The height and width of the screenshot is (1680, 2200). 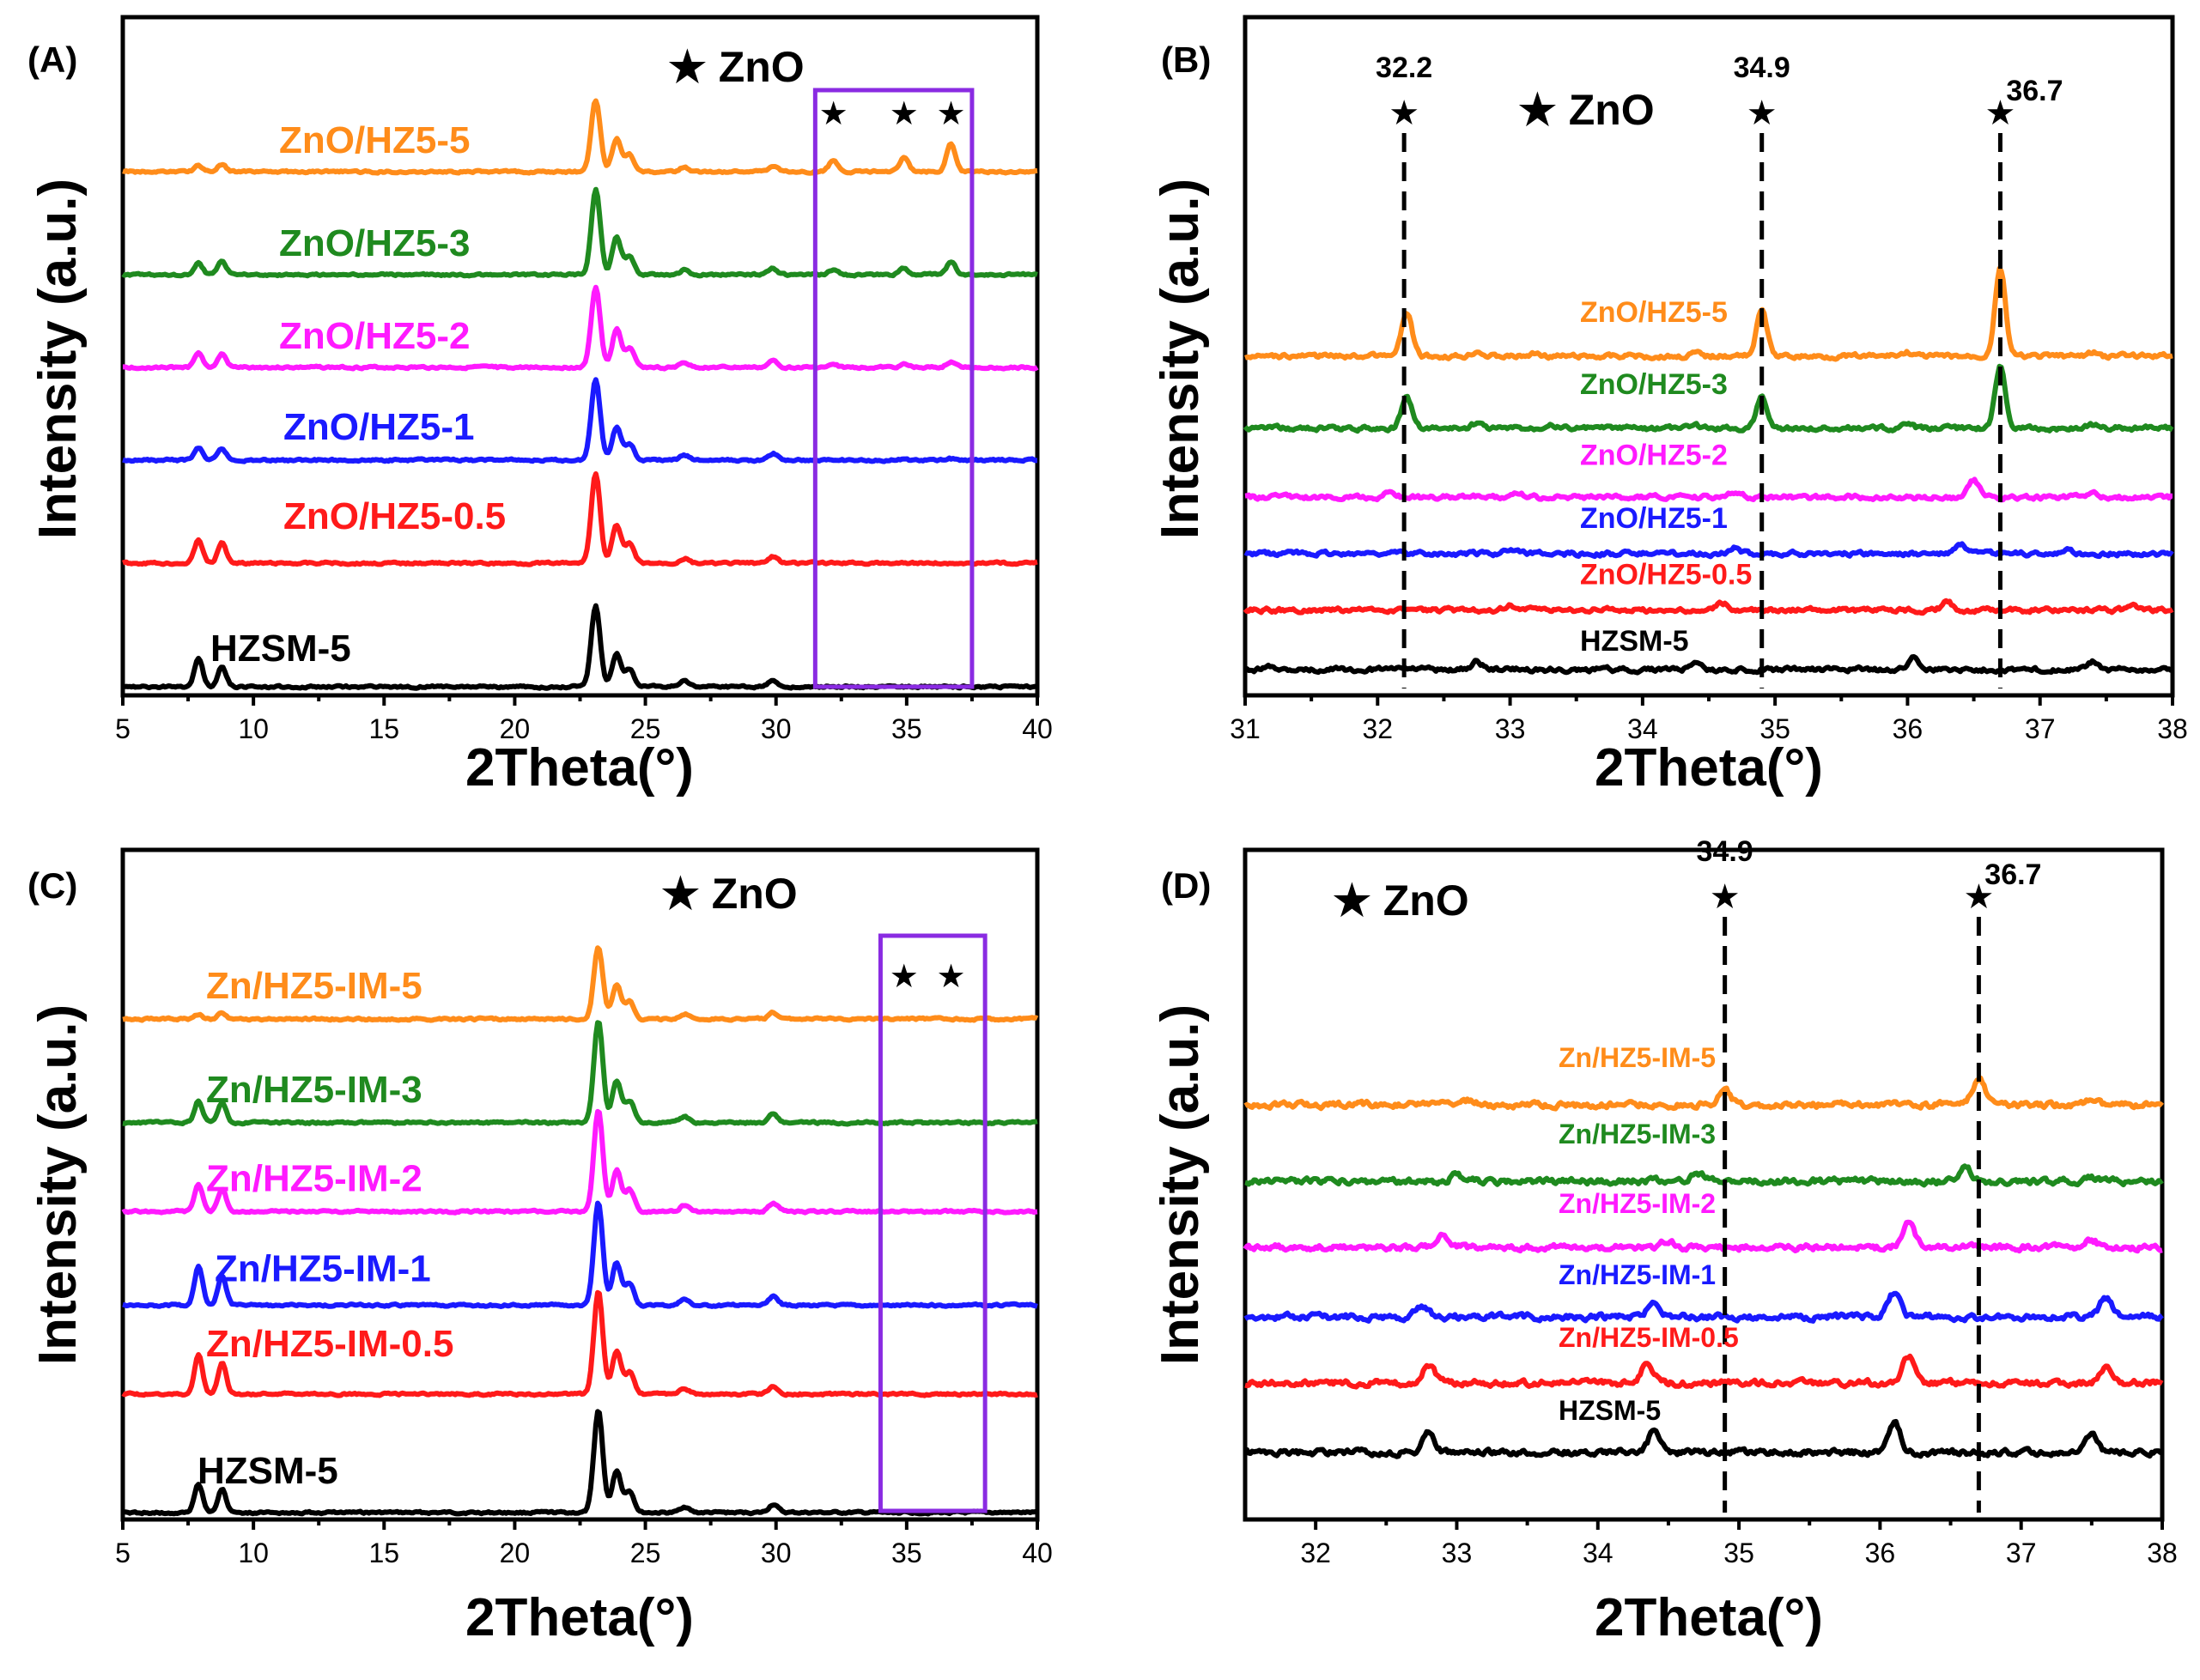 What do you see at coordinates (374, 243) in the screenshot?
I see `series-label: ZnO/HZ5-3` at bounding box center [374, 243].